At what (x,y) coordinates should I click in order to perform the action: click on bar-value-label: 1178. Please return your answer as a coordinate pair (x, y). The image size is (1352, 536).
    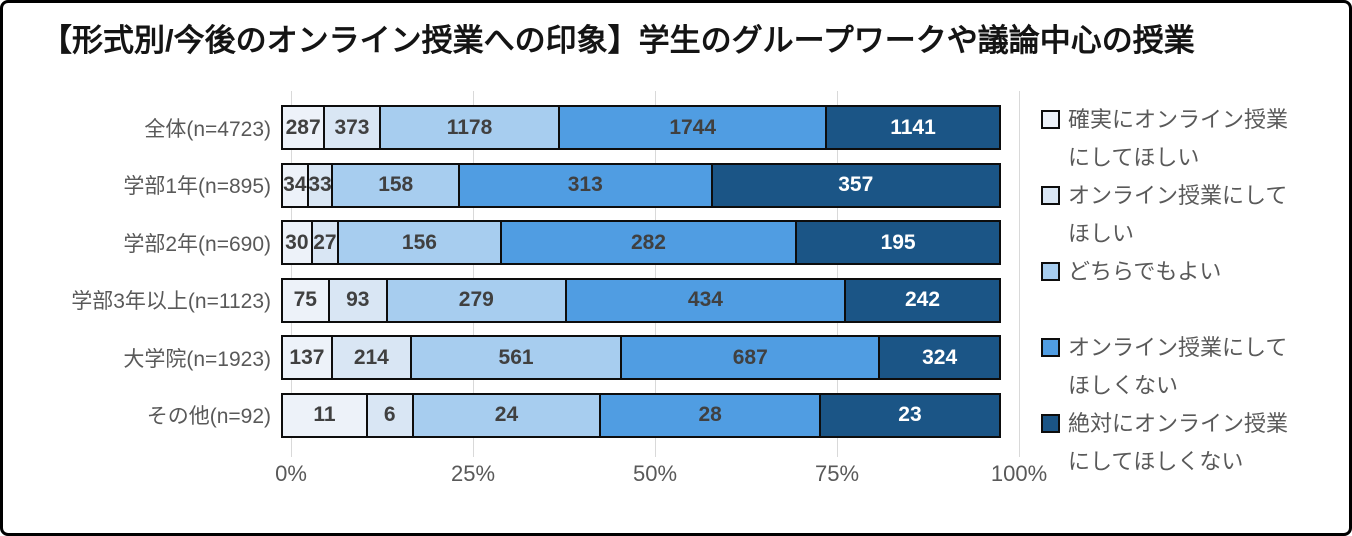
    Looking at the image, I should click on (469, 127).